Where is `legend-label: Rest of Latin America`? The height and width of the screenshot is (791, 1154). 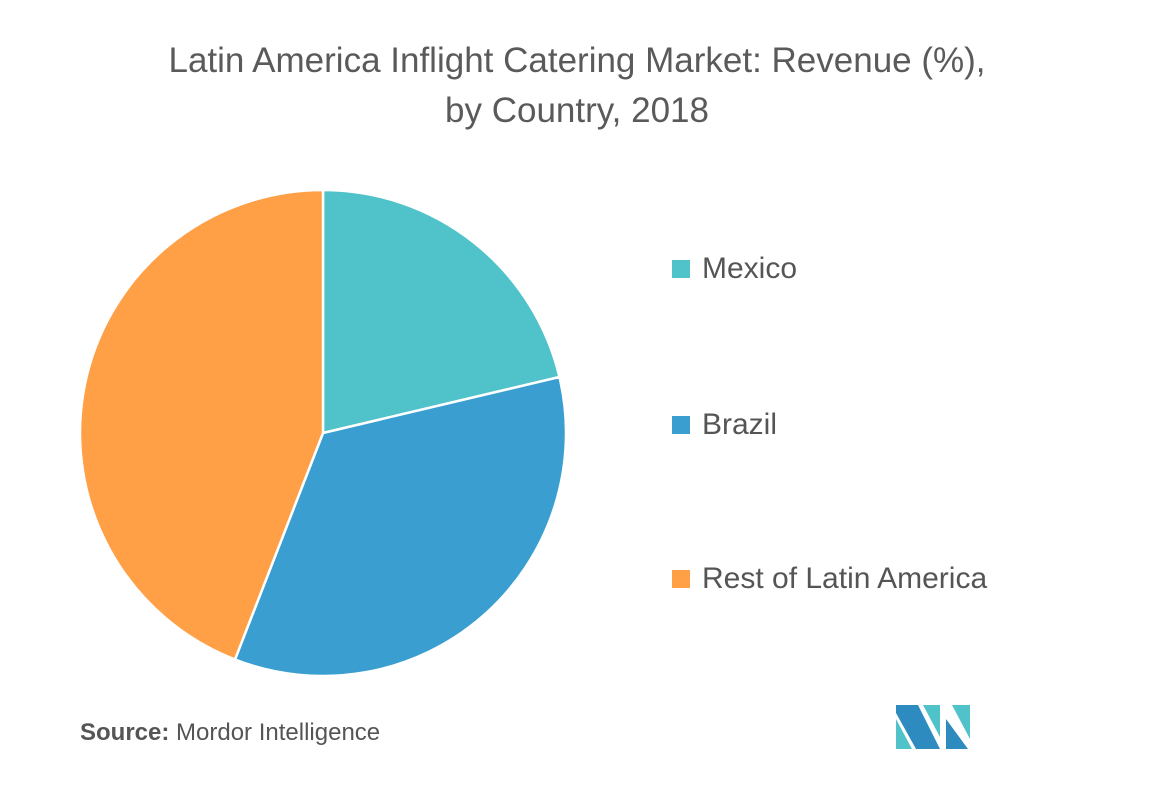 legend-label: Rest of Latin America is located at coordinates (845, 578).